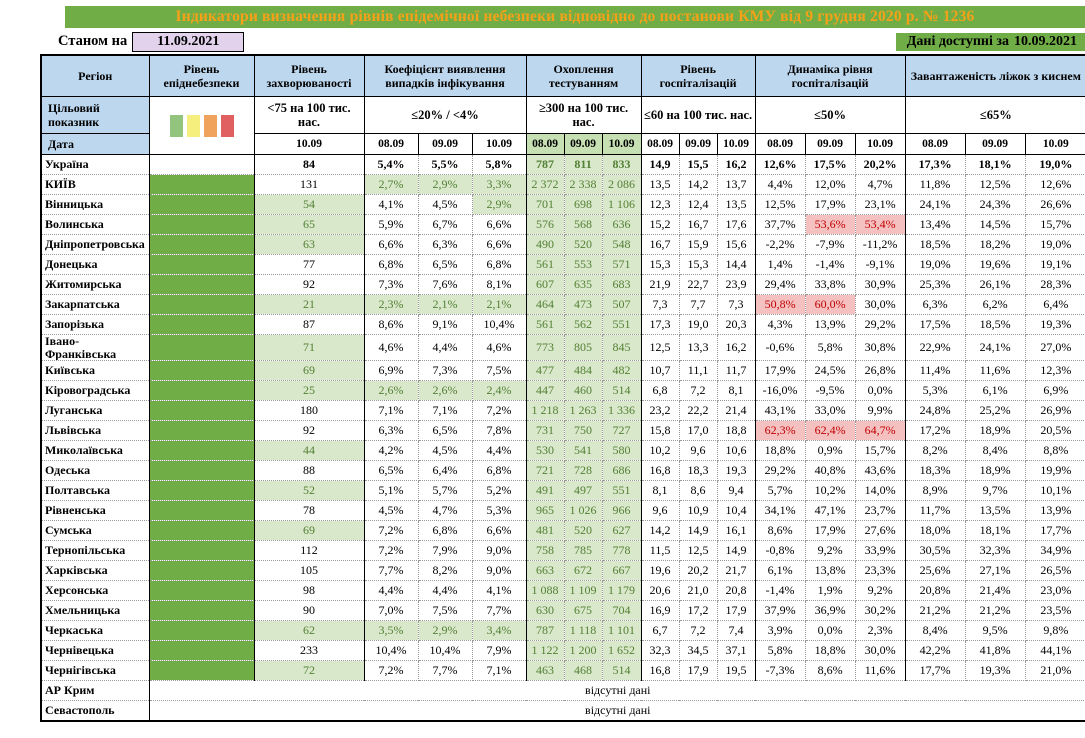  Describe the element at coordinates (391, 511) in the screenshot. I see `detection-coef-cell: 4,5%` at that location.